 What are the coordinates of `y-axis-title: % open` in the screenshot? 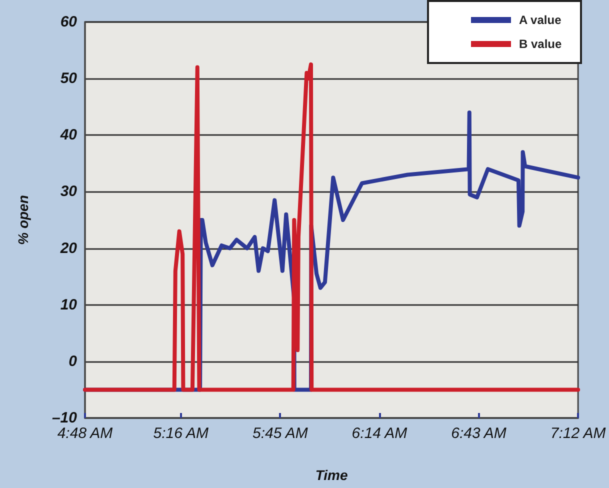 It's located at (23, 220).